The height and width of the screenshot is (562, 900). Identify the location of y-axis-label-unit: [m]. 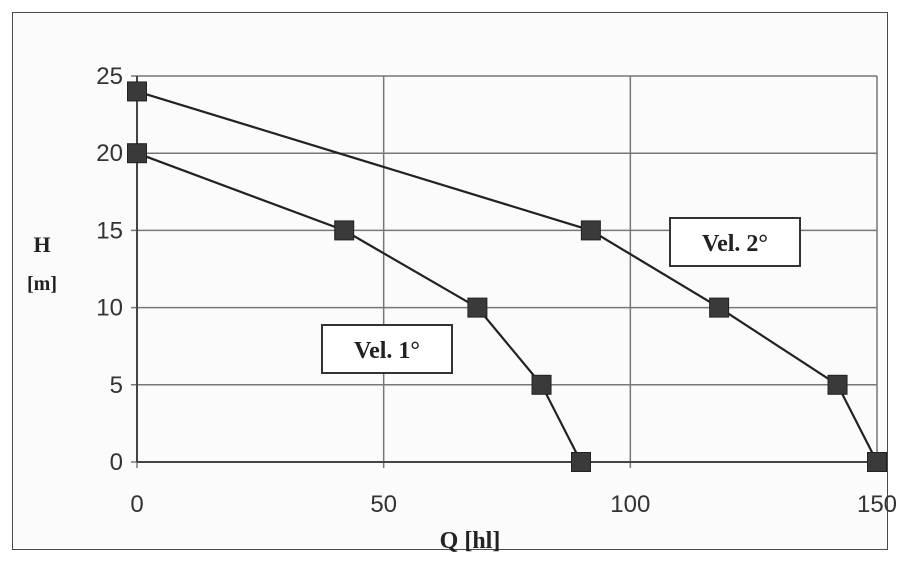
(42, 284).